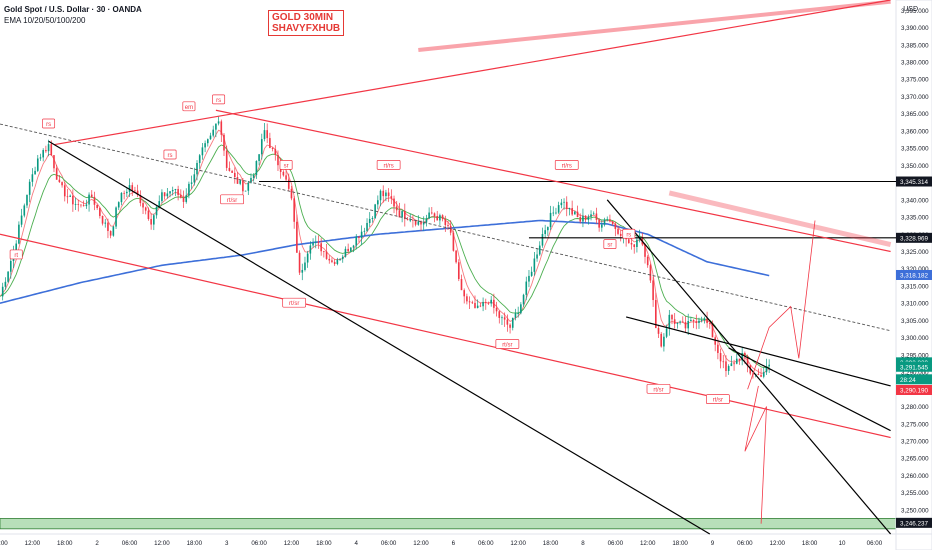 The width and height of the screenshot is (932, 550). Describe the element at coordinates (915, 200) in the screenshot. I see `y-tick-label: 3,340.000` at that location.